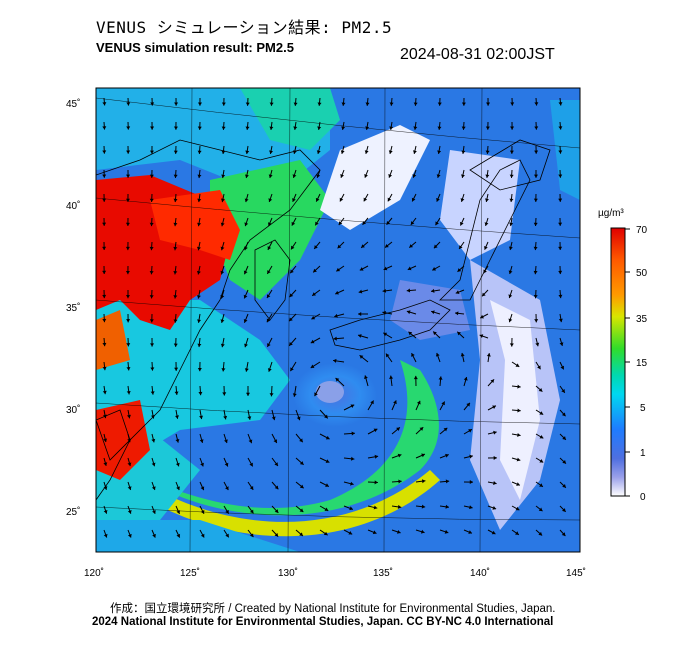 Image resolution: width=700 pixels, height=649 pixels. What do you see at coordinates (642, 319) in the screenshot?
I see `colorbar-tick-35: 35` at bounding box center [642, 319].